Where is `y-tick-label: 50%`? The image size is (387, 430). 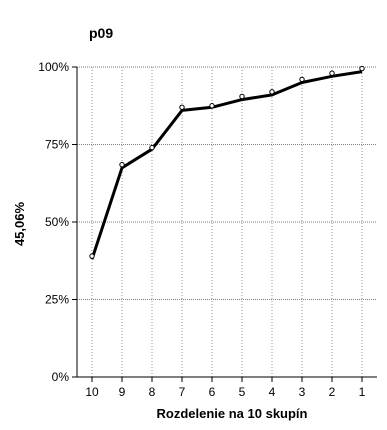
y-tick-label: 50% is located at coordinates (57, 222).